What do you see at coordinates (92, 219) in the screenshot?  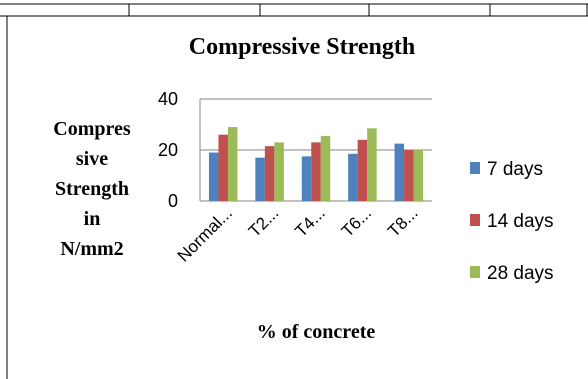 I see `y-axis-label-line: in` at bounding box center [92, 219].